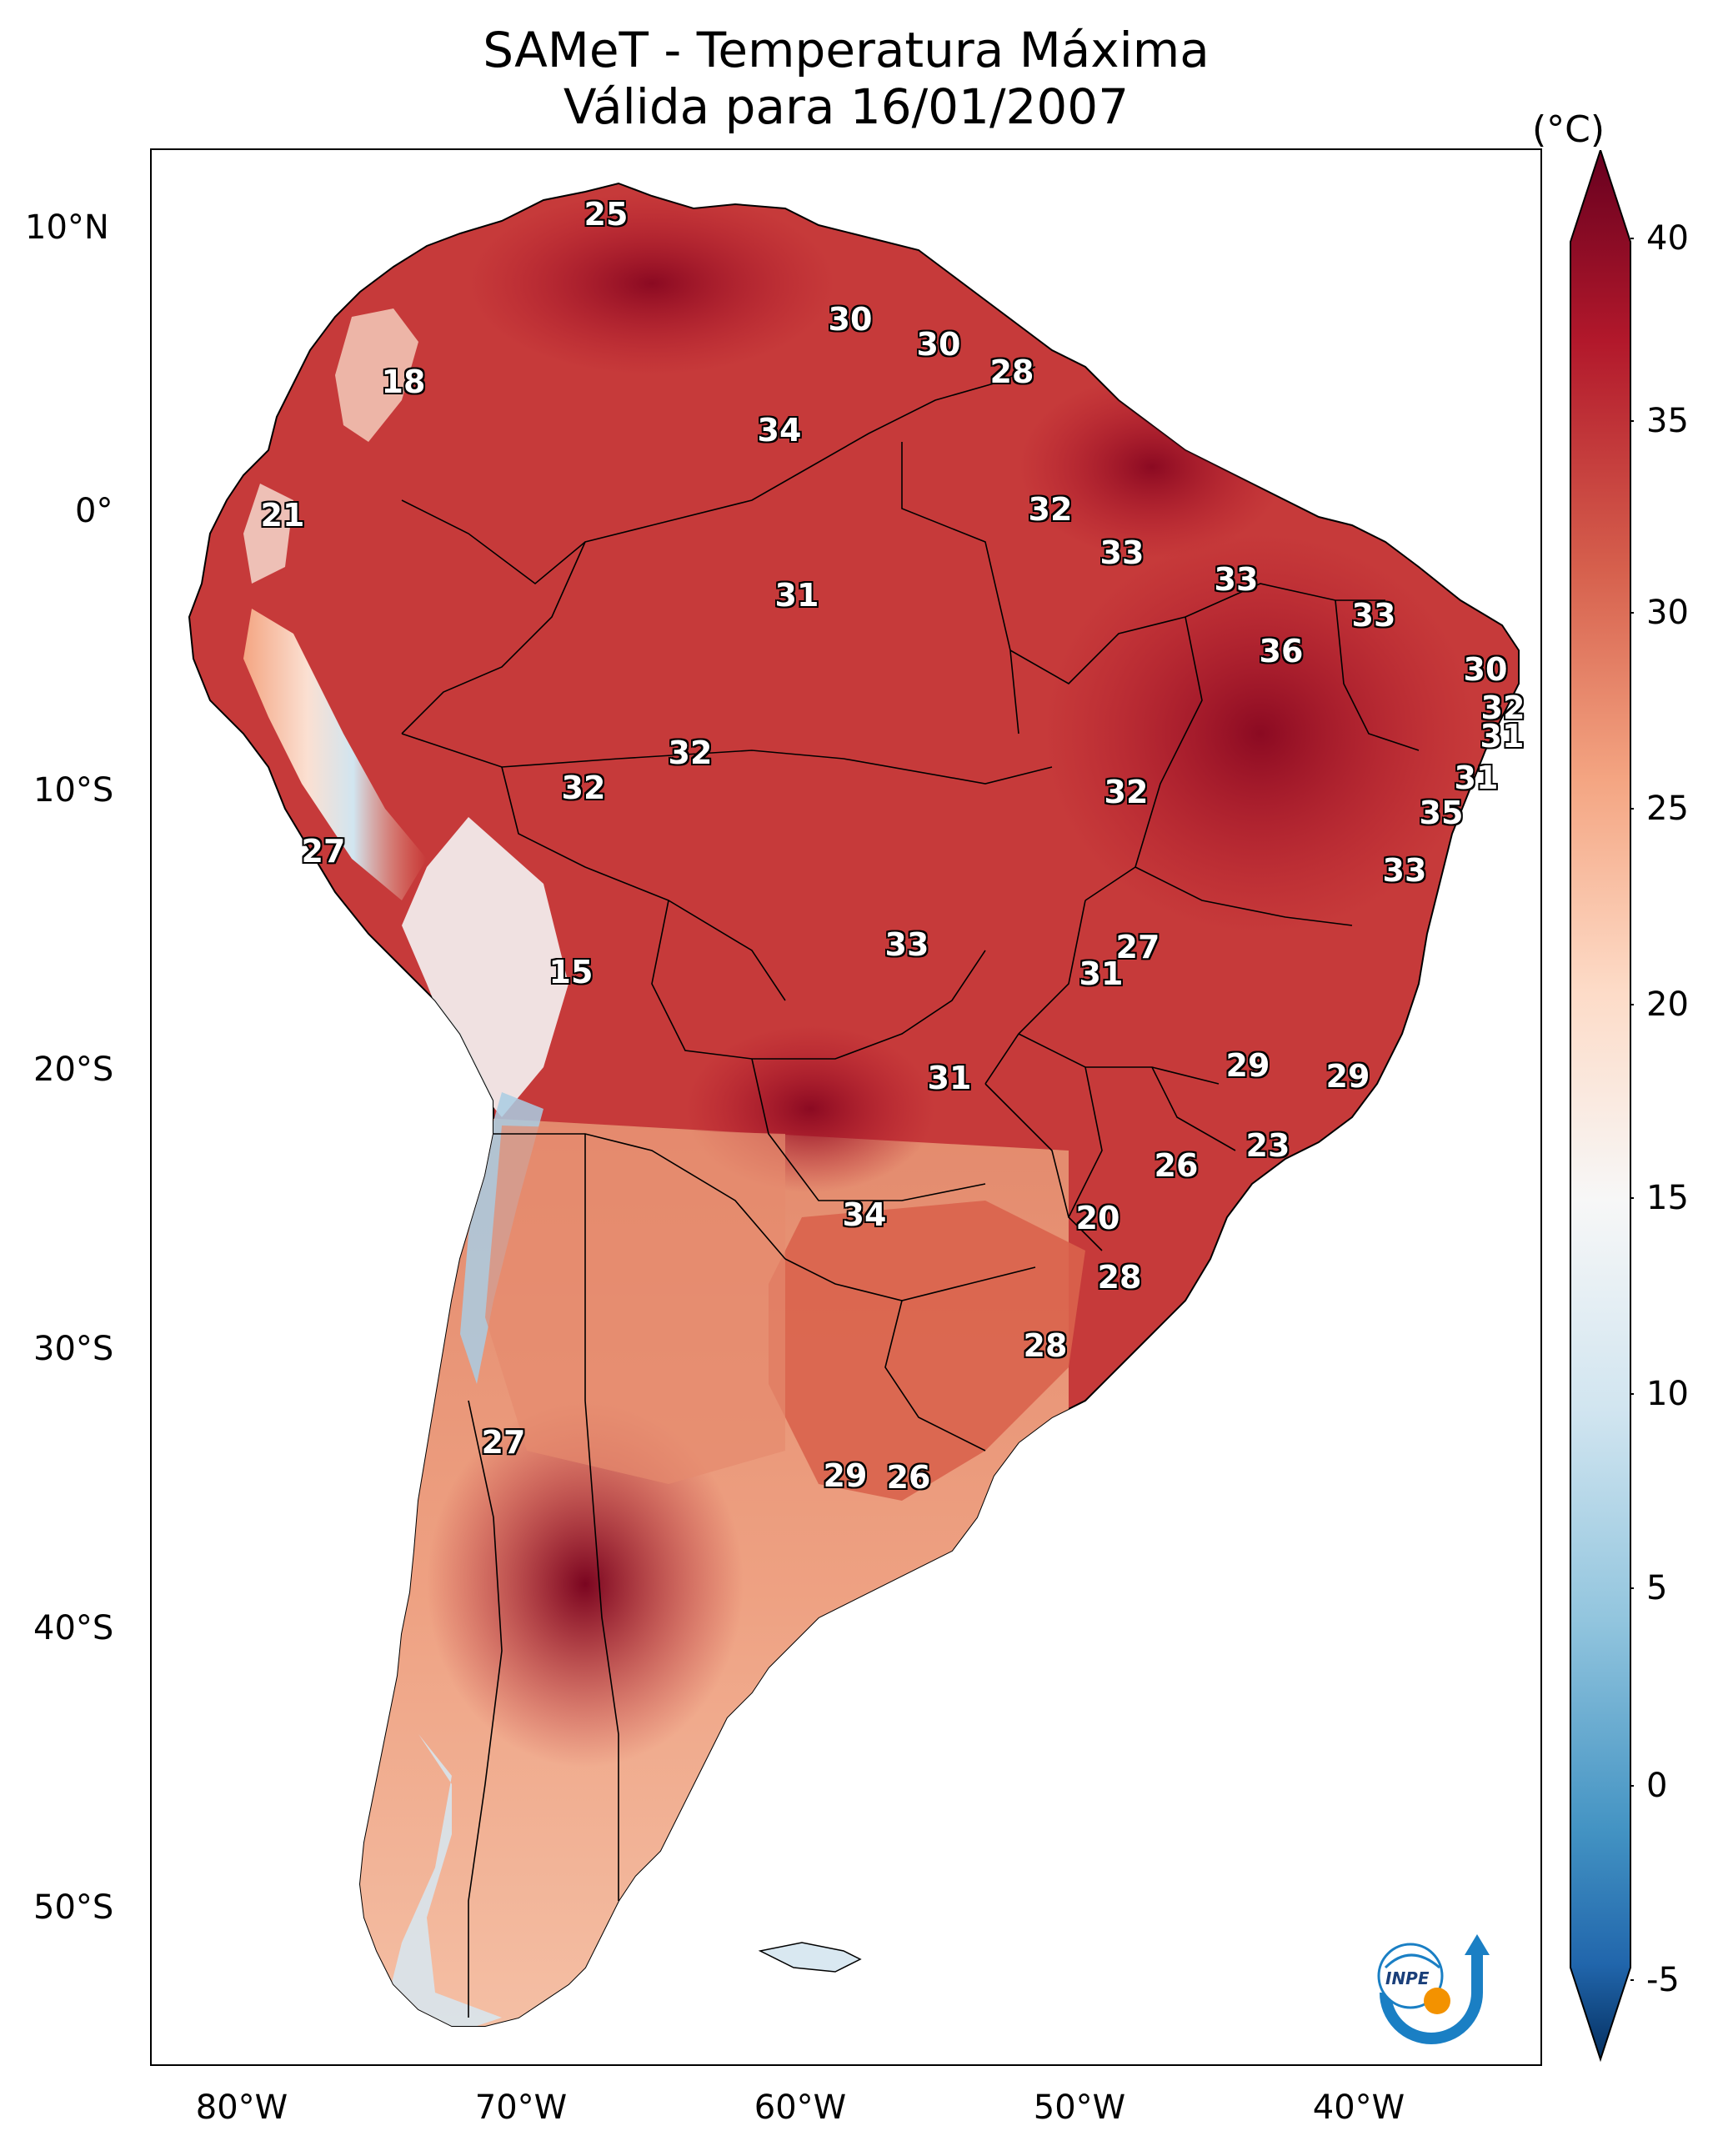 Image resolution: width=1723 pixels, height=2156 pixels. I want to click on lon-label: 60°W, so click(800, 2107).